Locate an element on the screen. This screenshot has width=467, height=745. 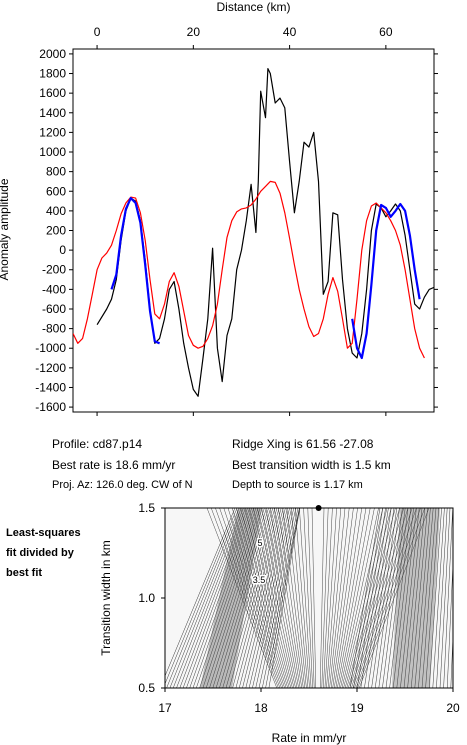
fitted-segment-line is located at coordinates (135, 271).